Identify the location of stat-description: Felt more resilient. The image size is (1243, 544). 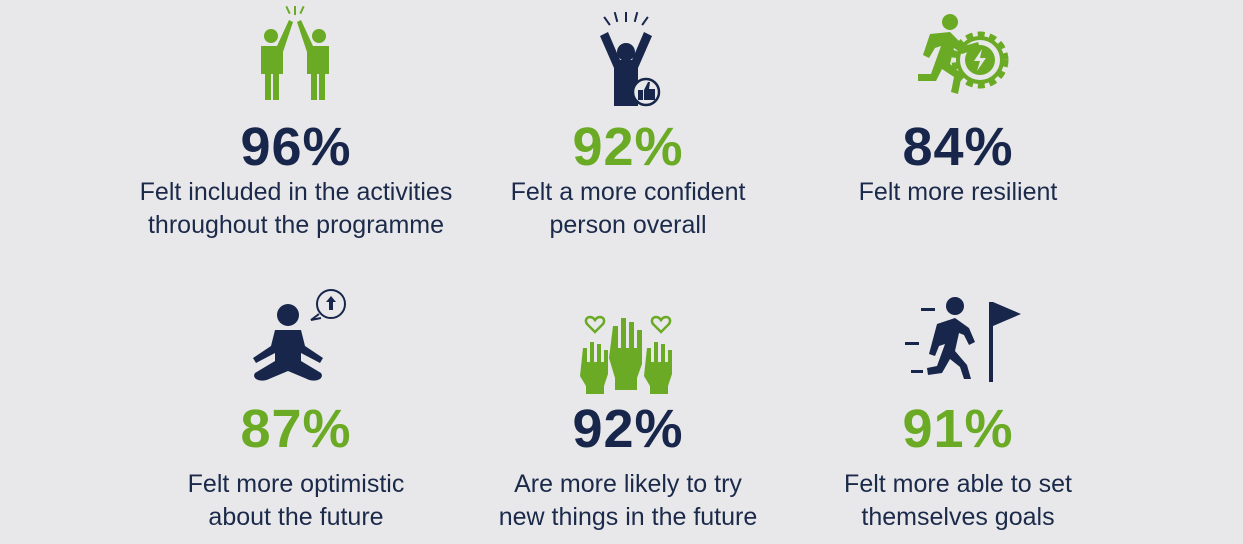
(958, 192).